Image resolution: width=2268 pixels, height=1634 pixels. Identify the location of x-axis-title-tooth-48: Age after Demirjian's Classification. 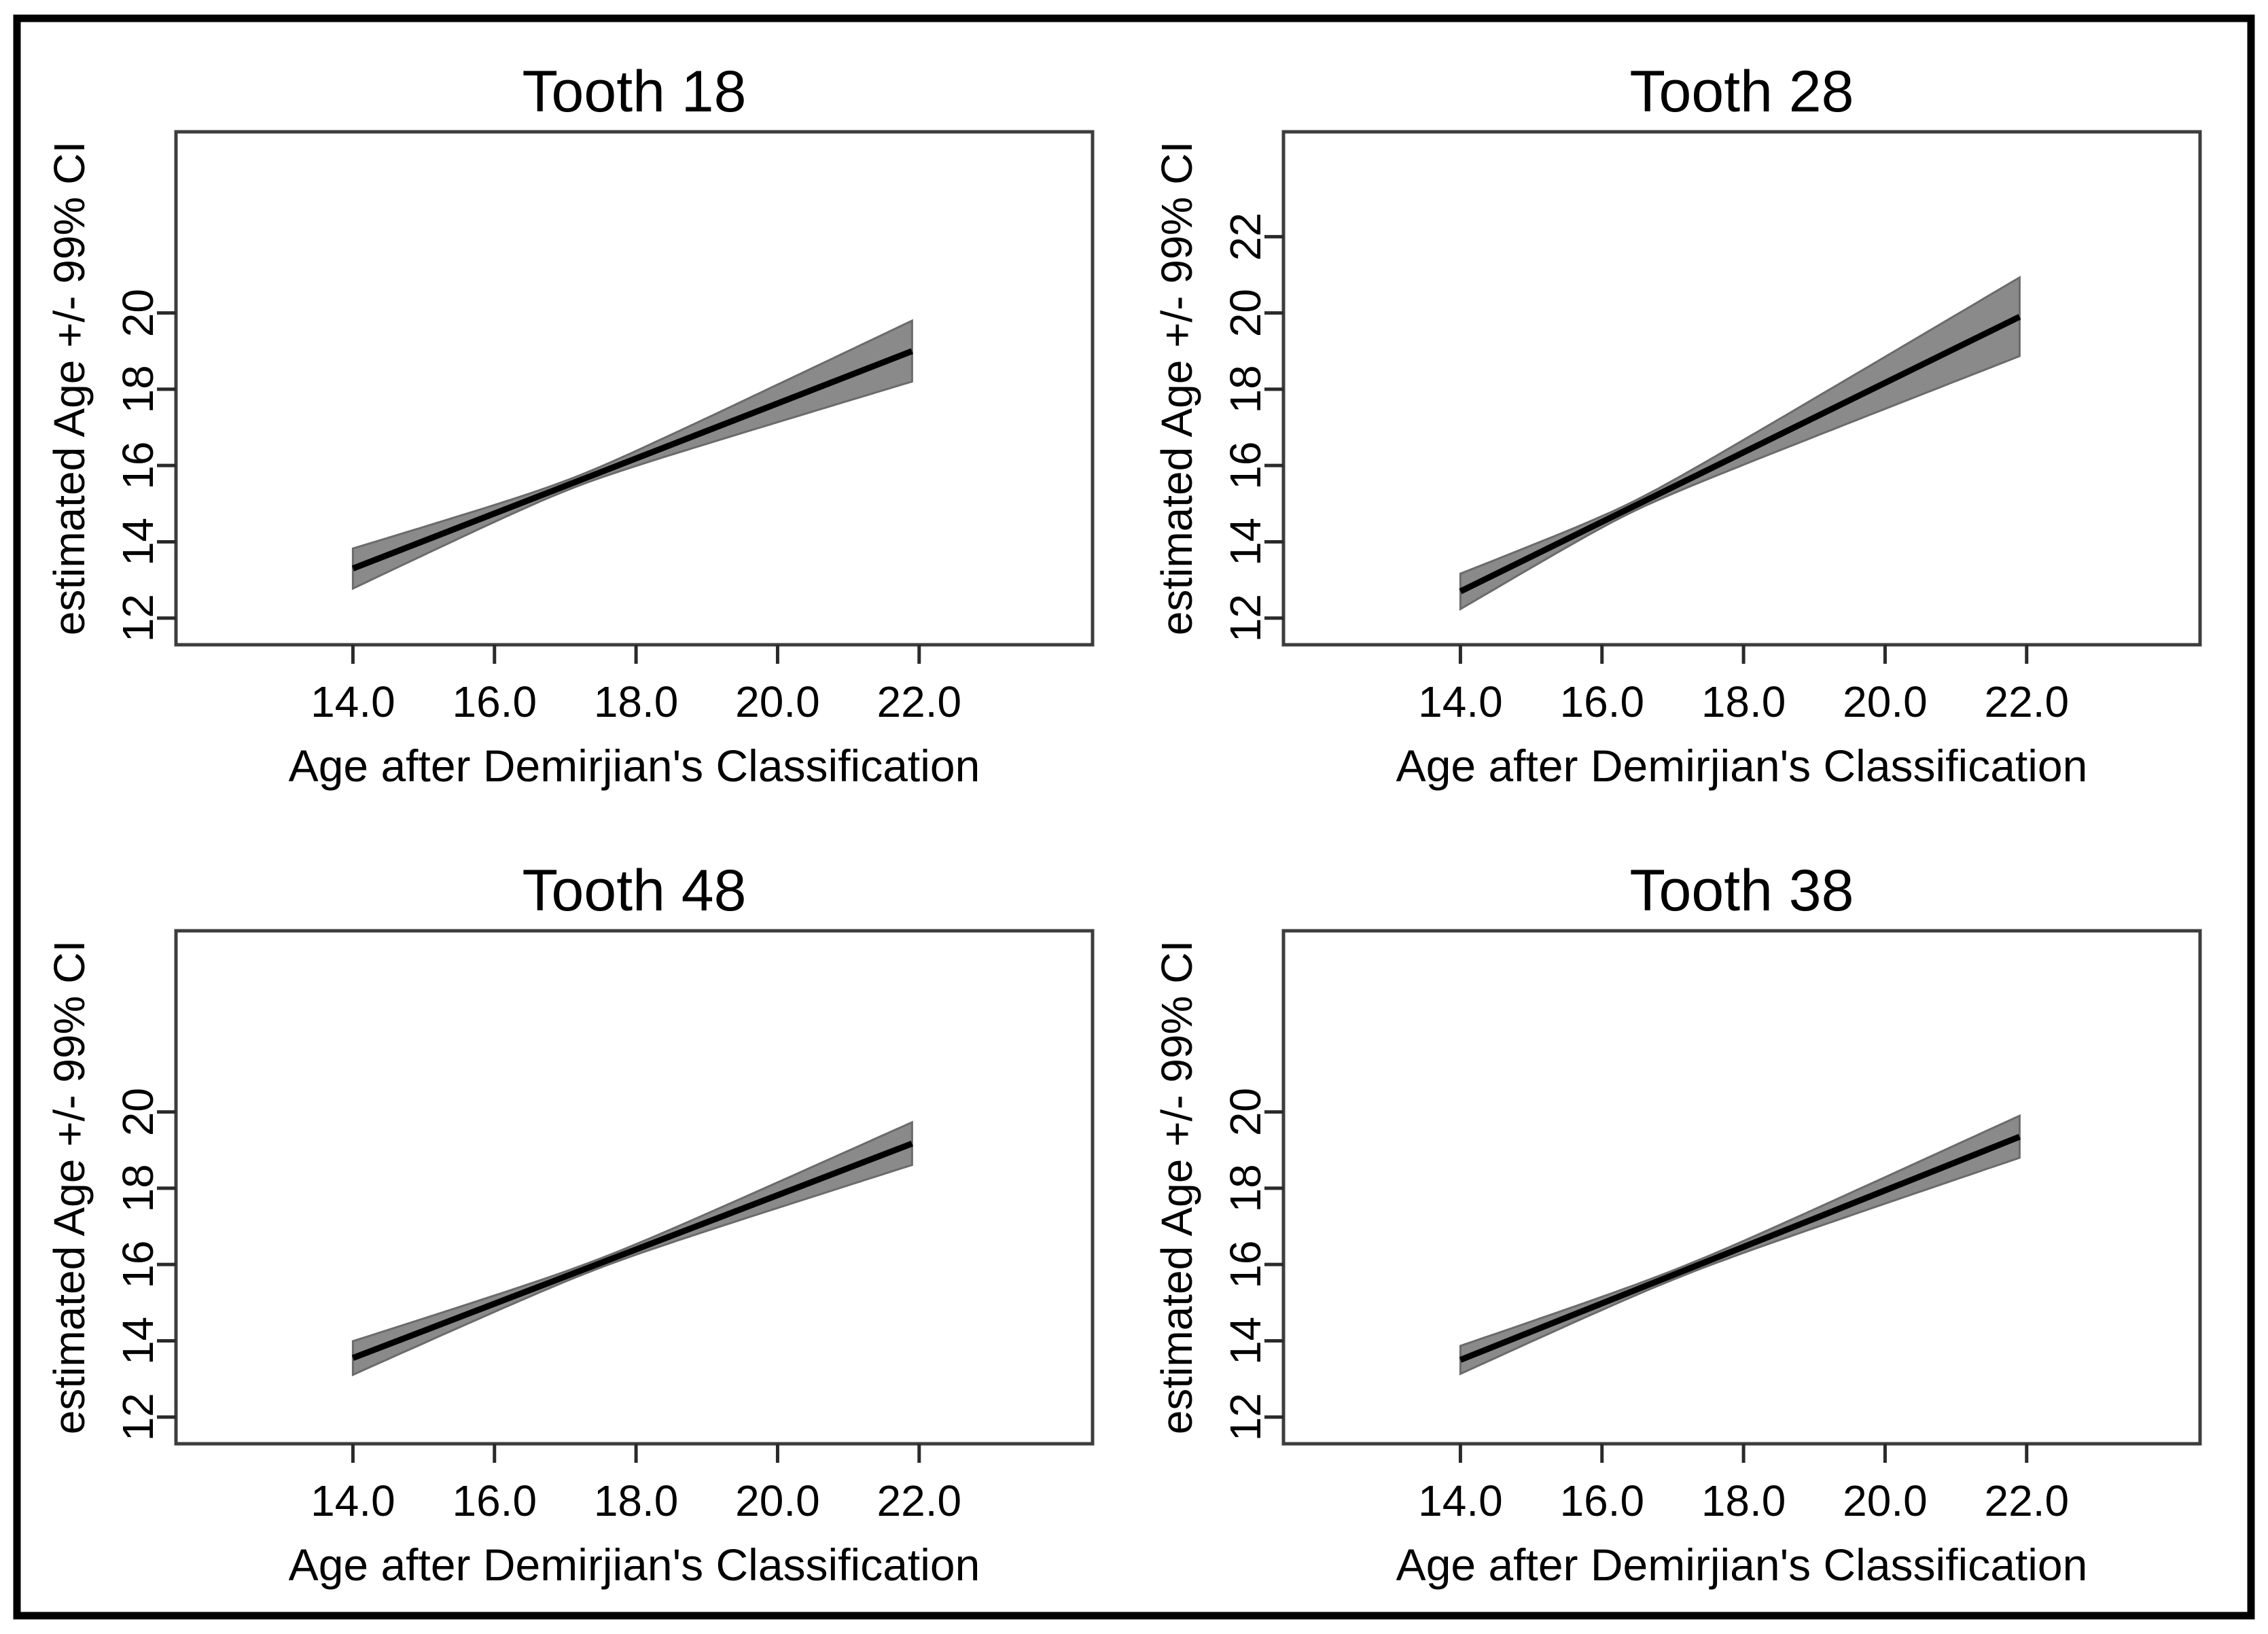
(634, 1565).